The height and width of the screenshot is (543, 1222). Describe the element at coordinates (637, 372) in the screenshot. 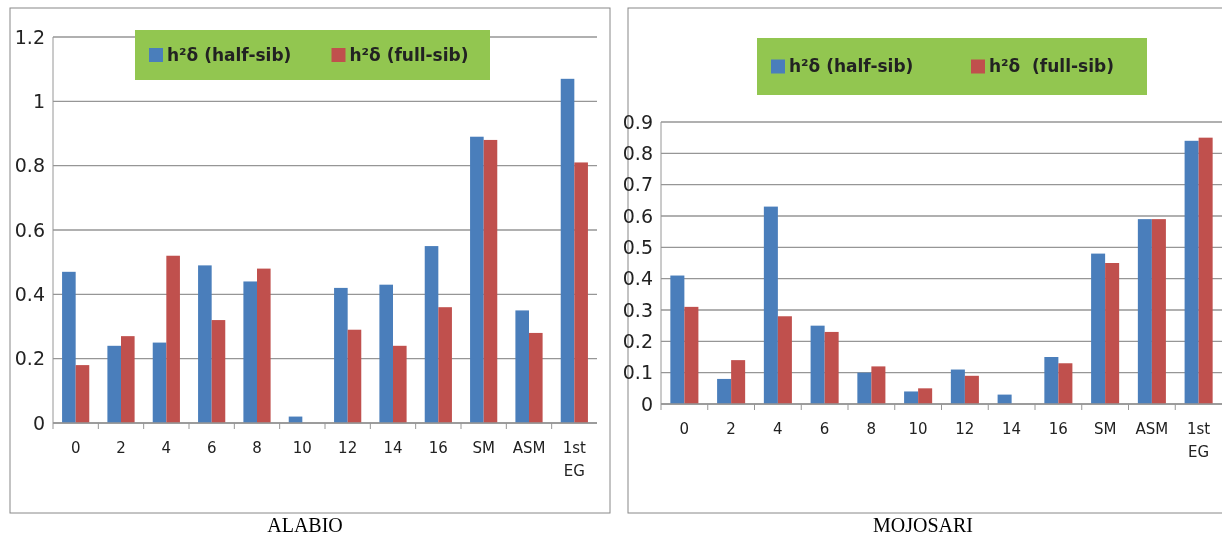

I see `y-tick-label: 0.1` at that location.